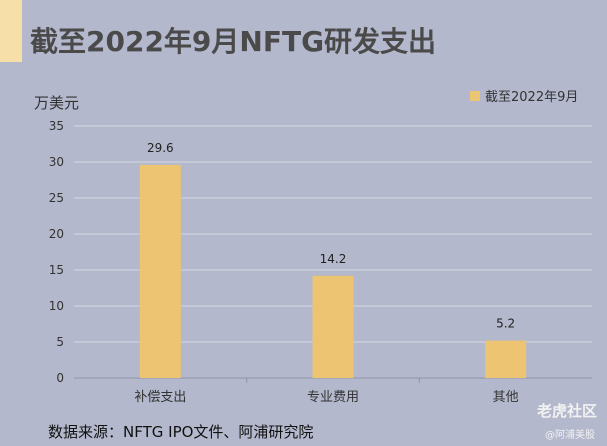 The image size is (607, 446). Describe the element at coordinates (160, 148) in the screenshot. I see `data-label: 29.6` at that location.